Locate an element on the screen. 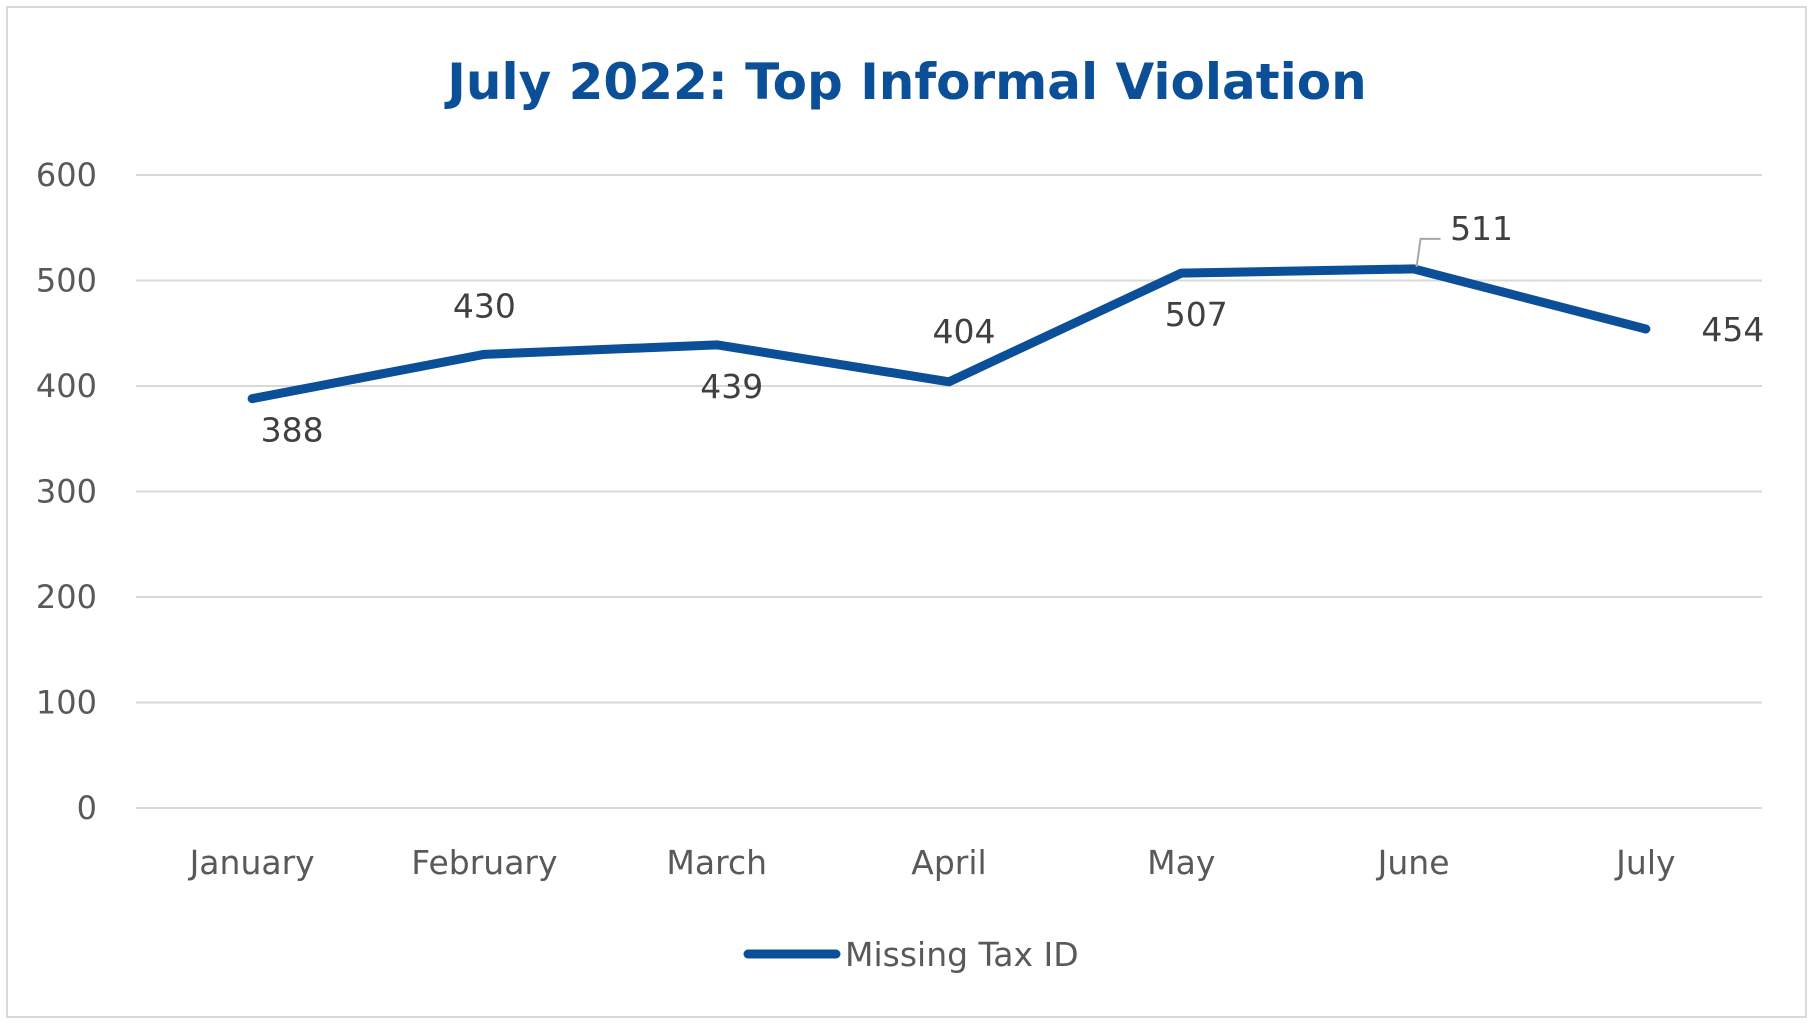 The width and height of the screenshot is (1815, 1026). y-tick-label: 300 is located at coordinates (66, 492).